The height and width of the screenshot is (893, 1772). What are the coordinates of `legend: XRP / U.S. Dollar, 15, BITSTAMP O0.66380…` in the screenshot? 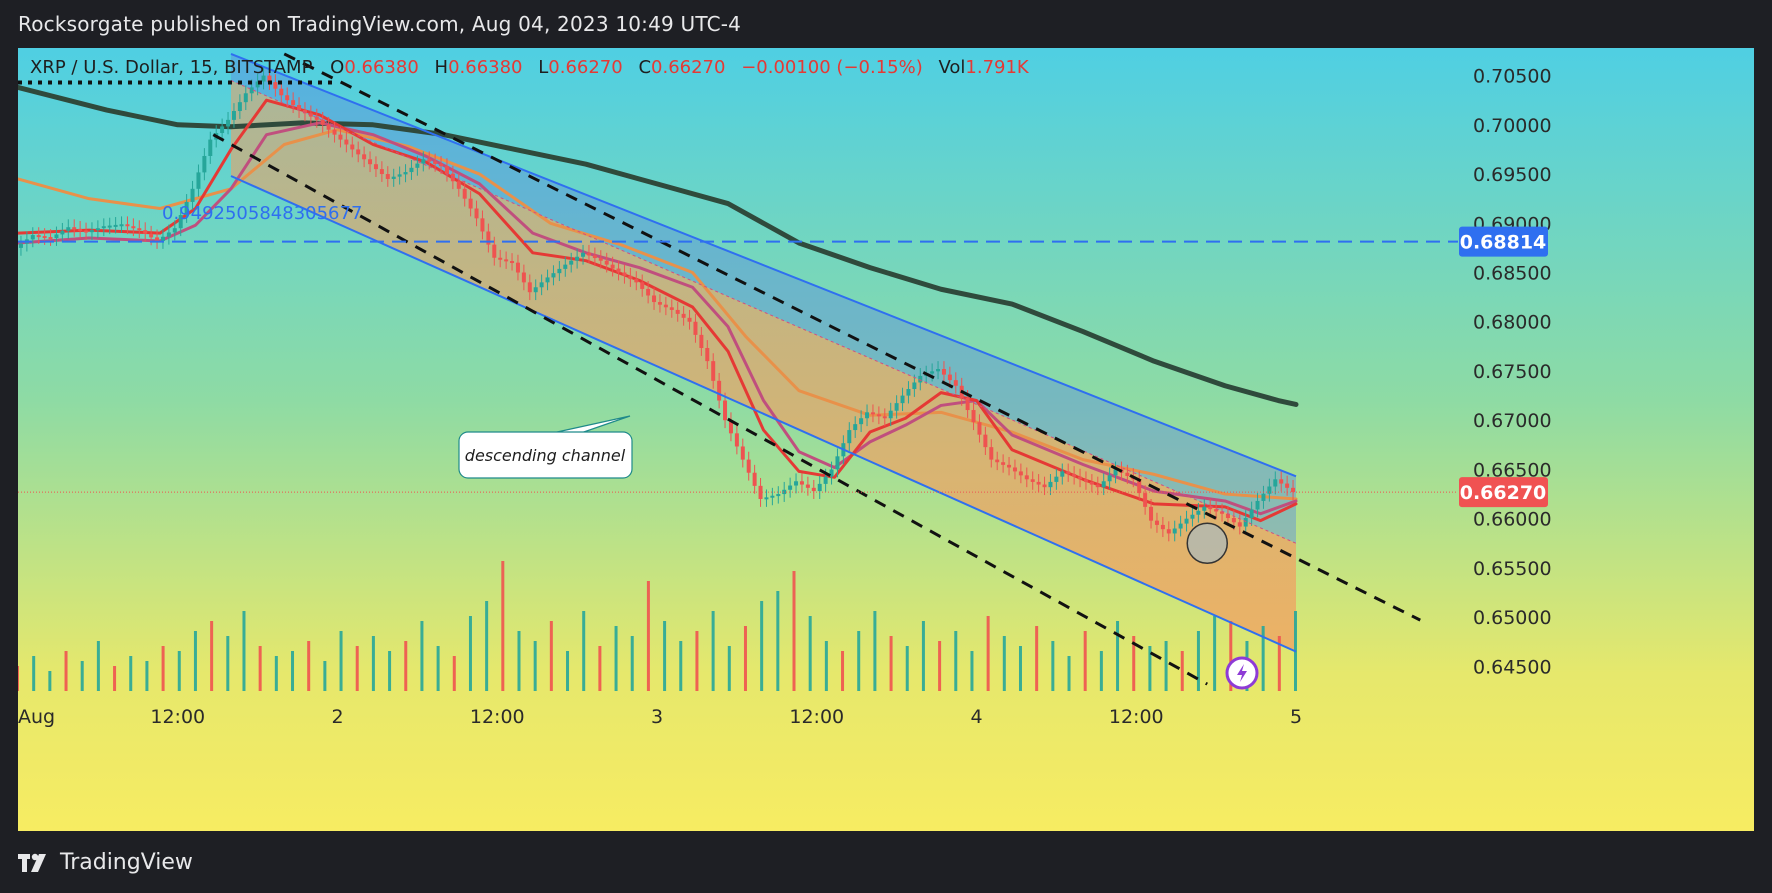 It's located at (530, 67).